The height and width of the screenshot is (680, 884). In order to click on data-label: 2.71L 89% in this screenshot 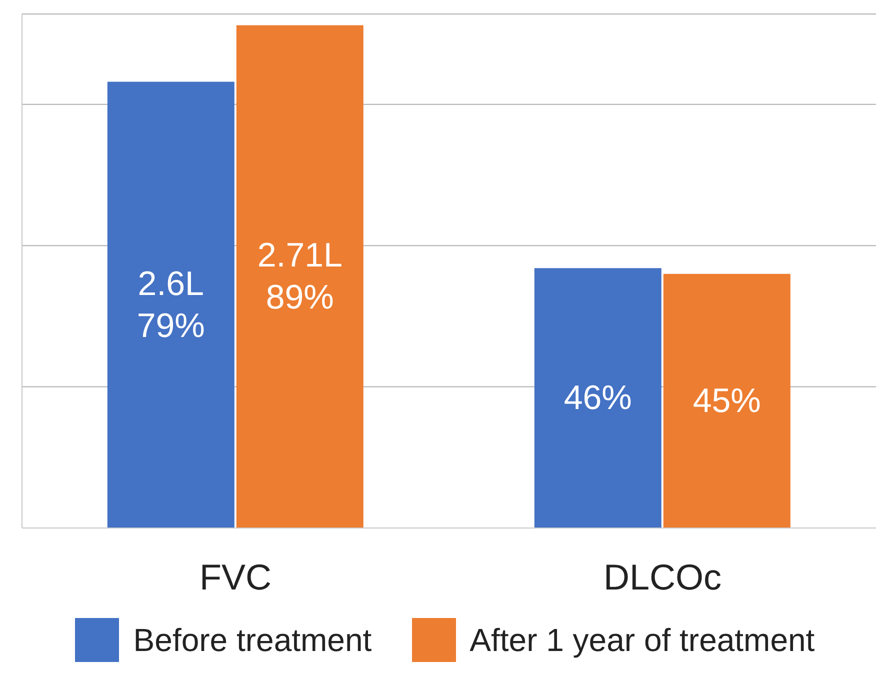, I will do `click(299, 276)`.